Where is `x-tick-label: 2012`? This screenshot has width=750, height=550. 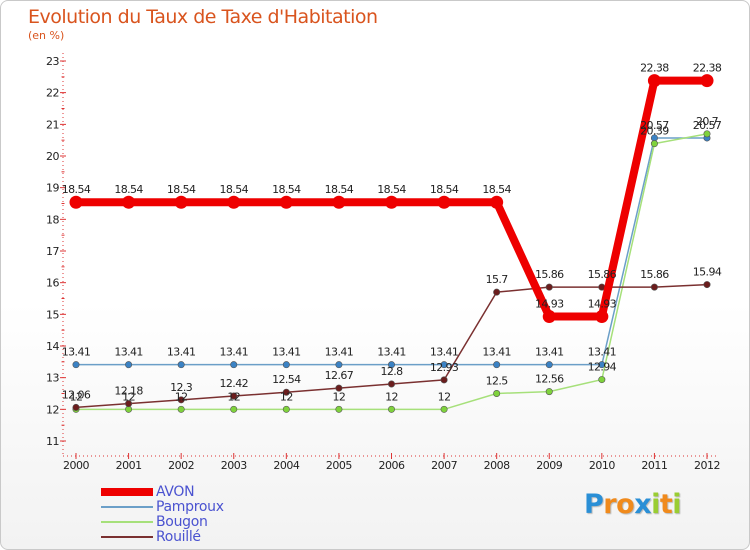 x-tick-label: 2012 is located at coordinates (707, 465).